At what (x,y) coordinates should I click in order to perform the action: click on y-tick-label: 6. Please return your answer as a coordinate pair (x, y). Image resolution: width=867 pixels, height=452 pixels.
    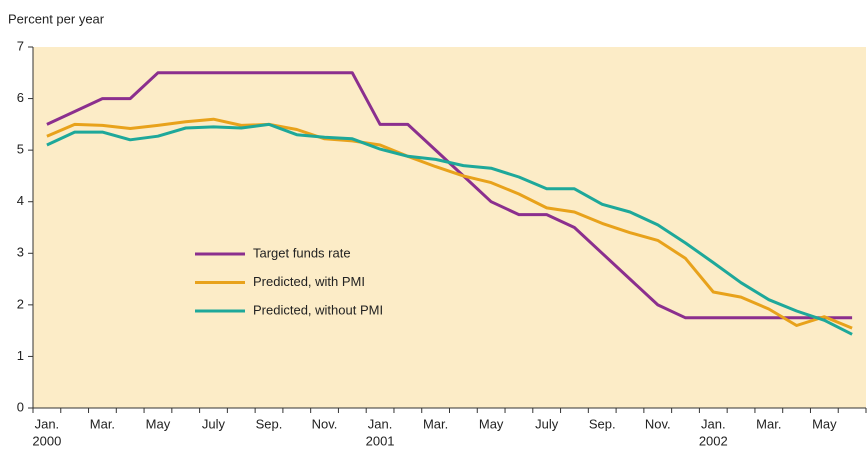
    Looking at the image, I should click on (20, 97).